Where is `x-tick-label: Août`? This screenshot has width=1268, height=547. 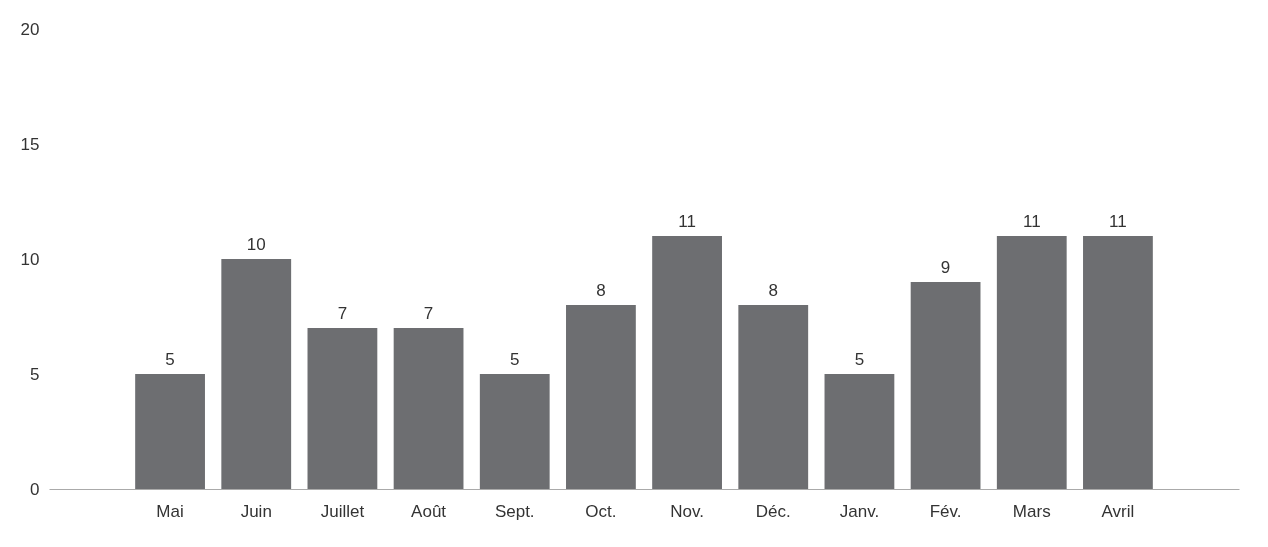
x-tick-label: Août is located at coordinates (429, 511).